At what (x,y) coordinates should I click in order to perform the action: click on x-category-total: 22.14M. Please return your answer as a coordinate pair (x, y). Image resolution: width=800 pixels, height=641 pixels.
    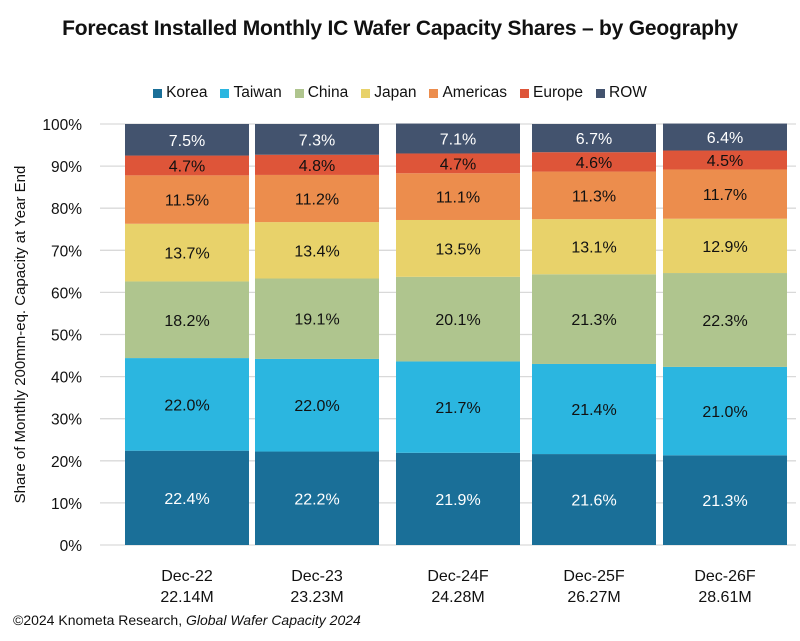
    Looking at the image, I should click on (186, 597).